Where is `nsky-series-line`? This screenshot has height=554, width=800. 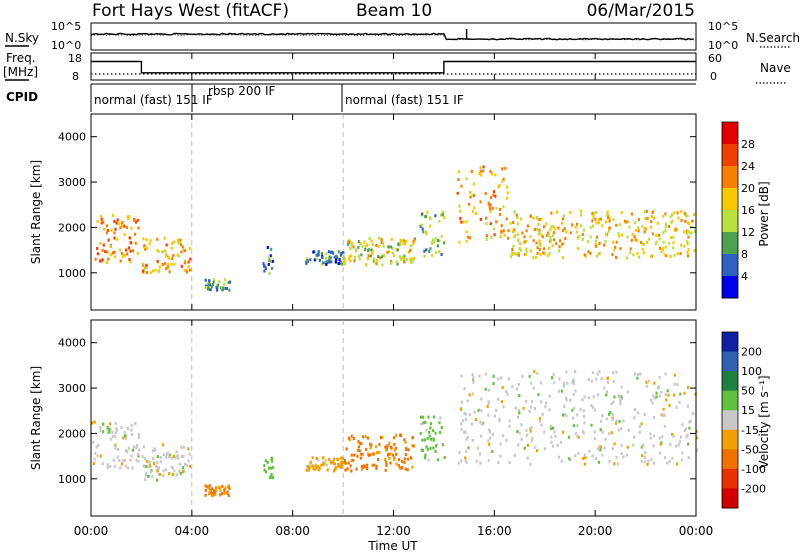
nsky-series-line is located at coordinates (392, 36).